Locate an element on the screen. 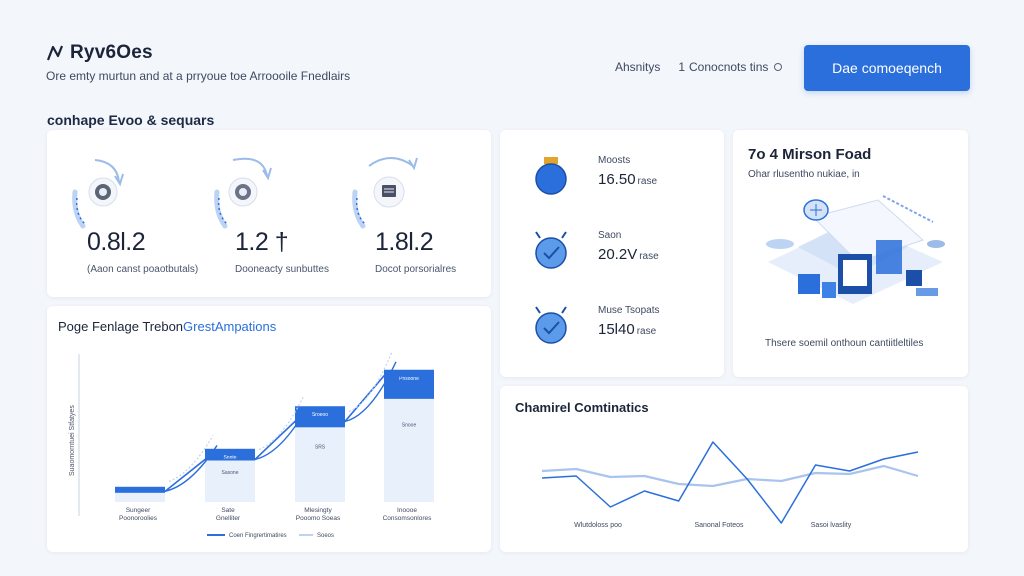 The width and height of the screenshot is (1024, 576). stat-label: (Aaon canst poaotbutals) is located at coordinates (143, 269).